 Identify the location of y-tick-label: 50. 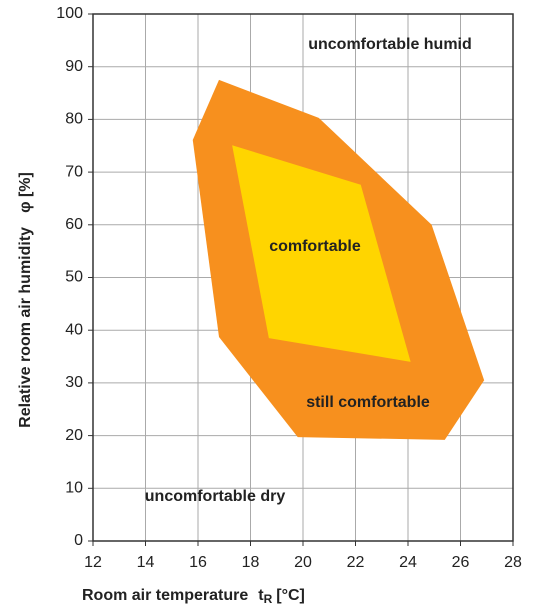
(74, 277).